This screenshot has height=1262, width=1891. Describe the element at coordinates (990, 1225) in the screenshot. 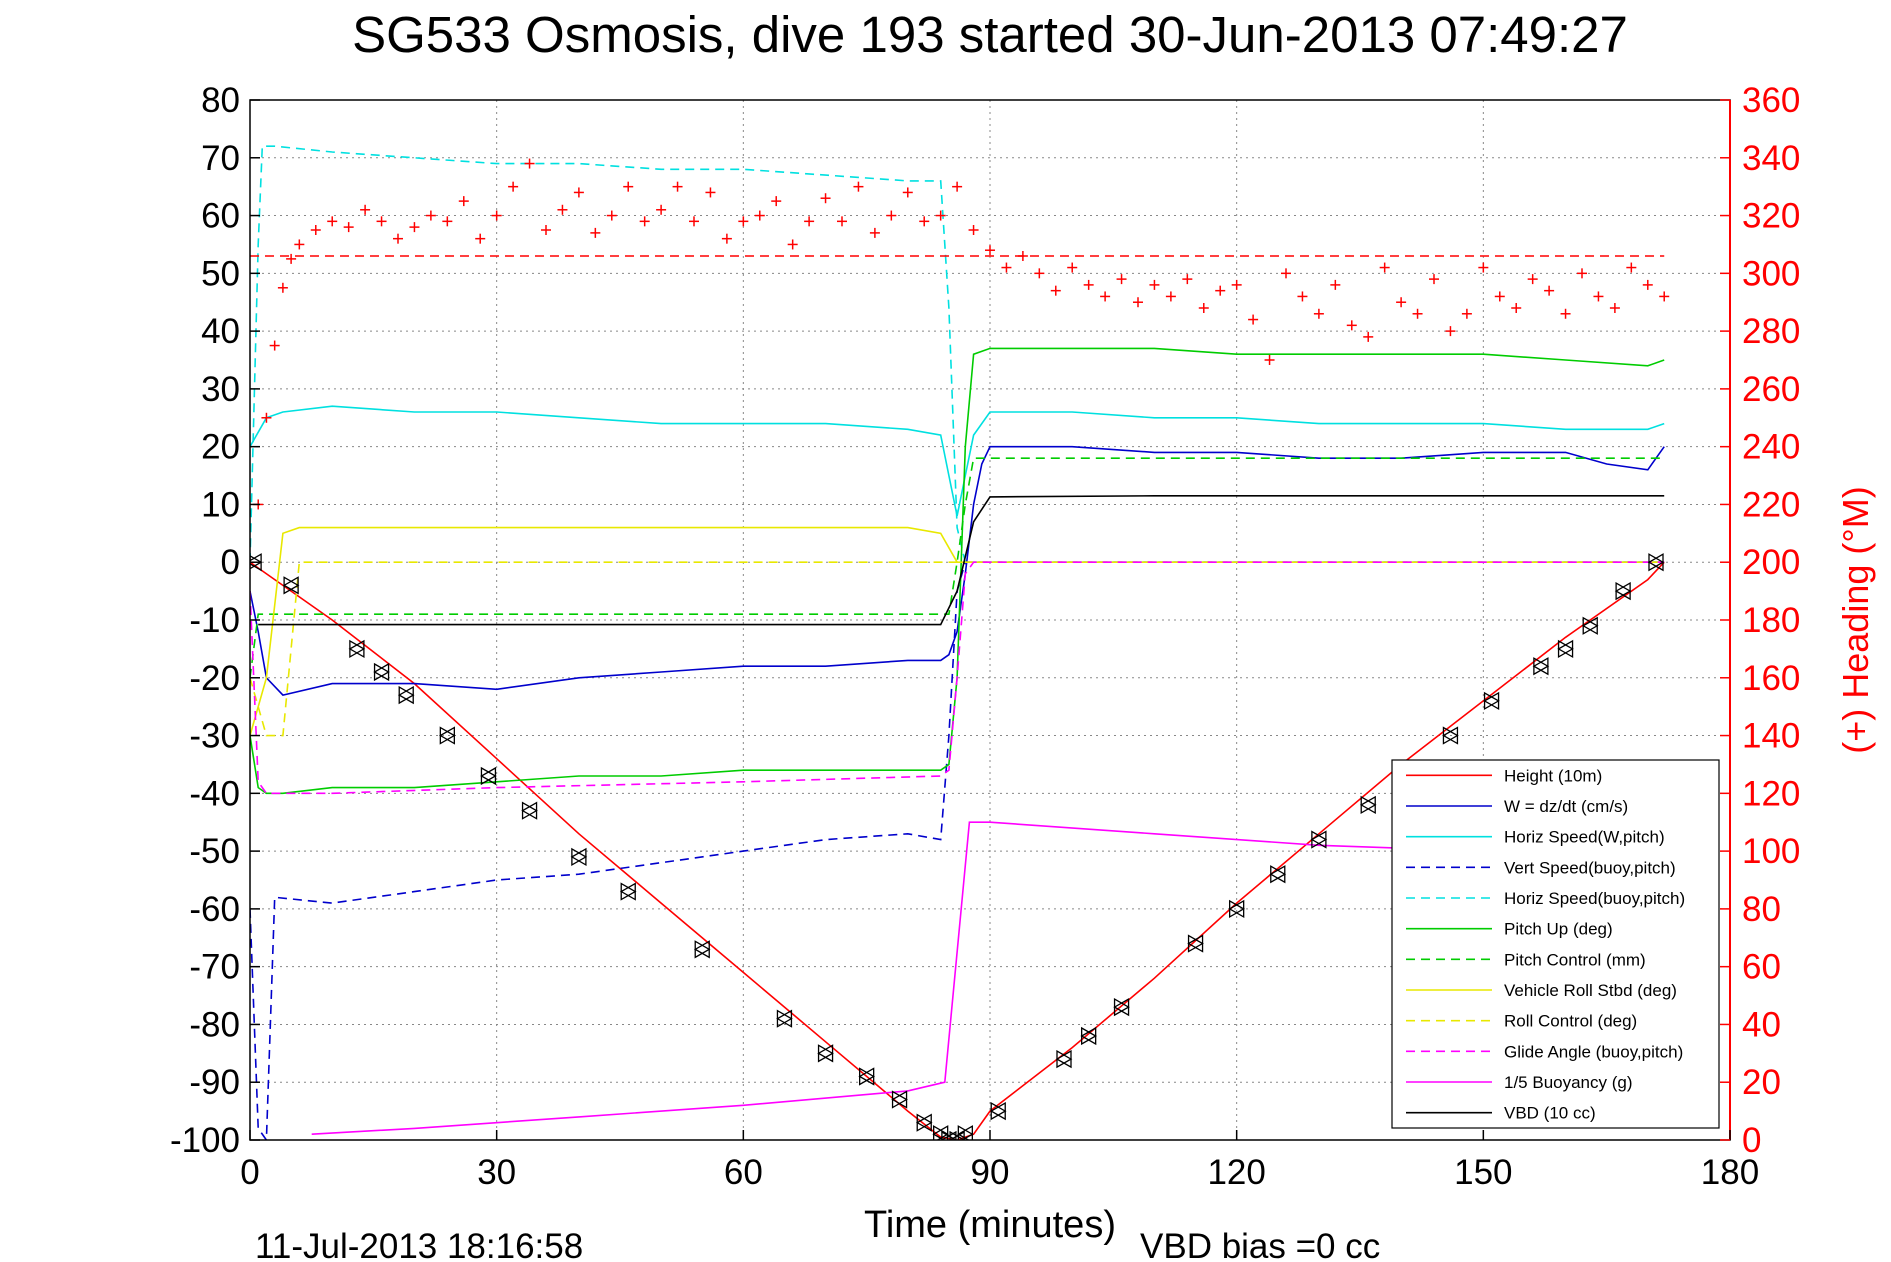

I see `x-axis-label: Time (minutes)` at that location.